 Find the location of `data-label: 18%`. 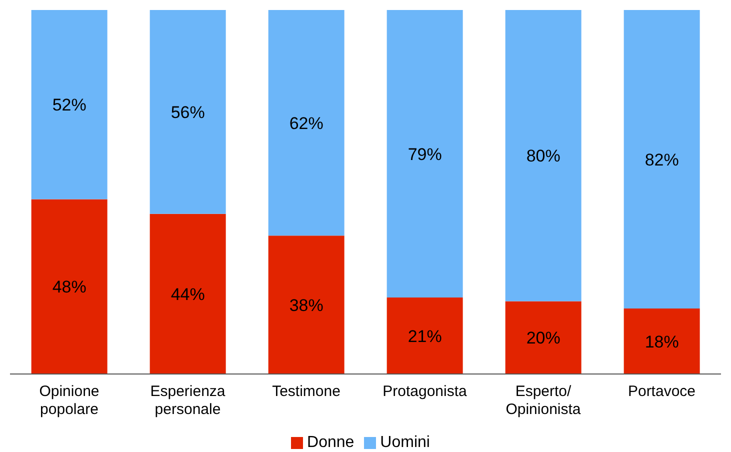

data-label: 18% is located at coordinates (661, 342).